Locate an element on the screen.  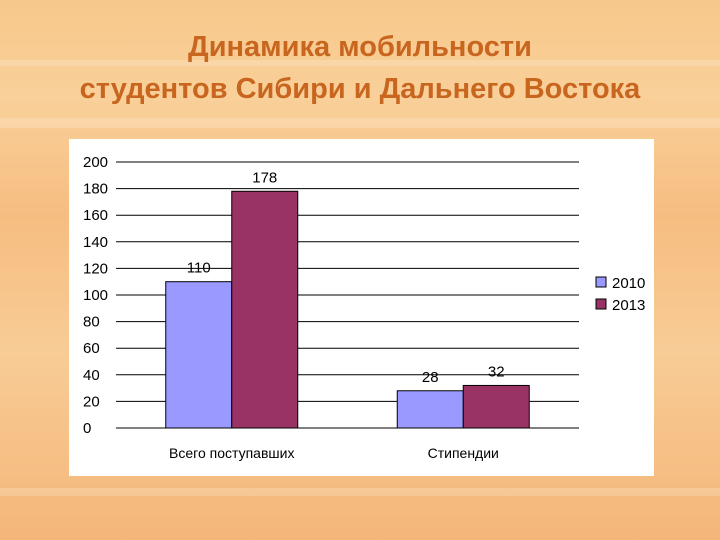
y-tick-label: 0 is located at coordinates (87, 428).